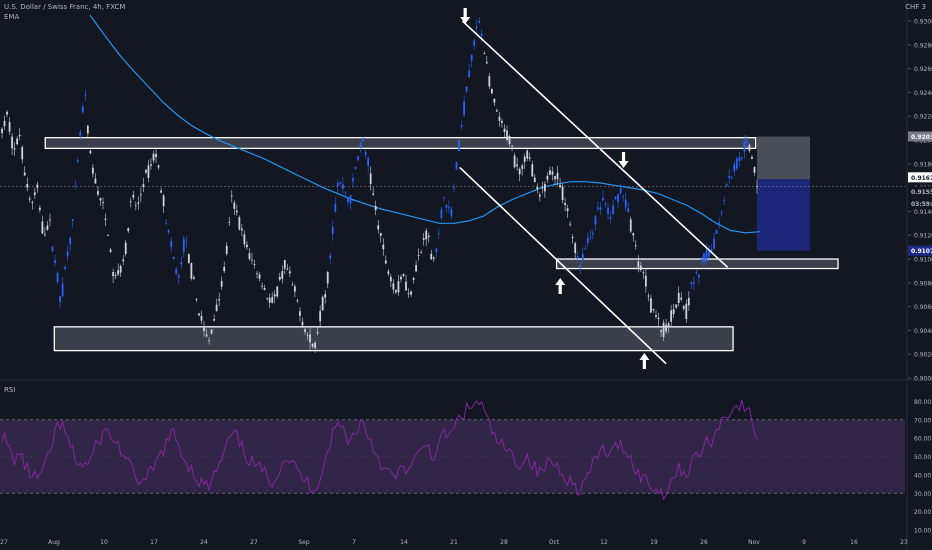  Describe the element at coordinates (920, 177) in the screenshot. I see `current-price-label-bg` at that location.